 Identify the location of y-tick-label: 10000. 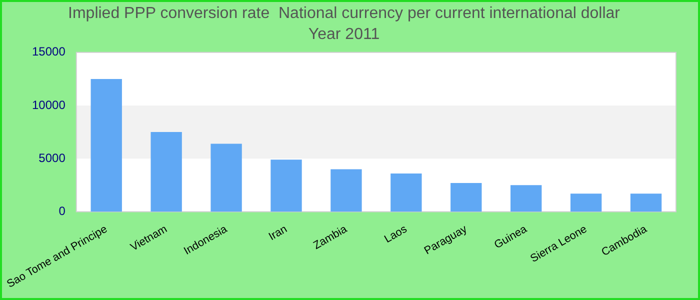
(49, 105).